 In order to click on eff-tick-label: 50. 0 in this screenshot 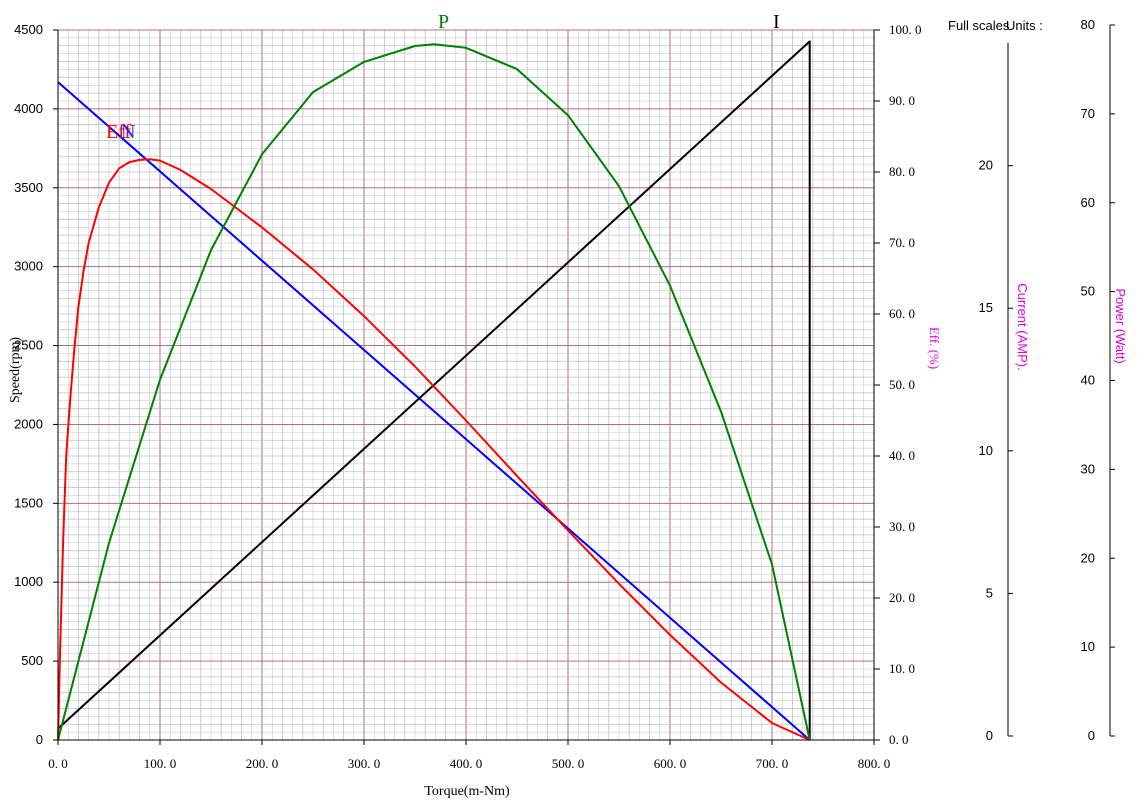, I will do `click(902, 384)`.